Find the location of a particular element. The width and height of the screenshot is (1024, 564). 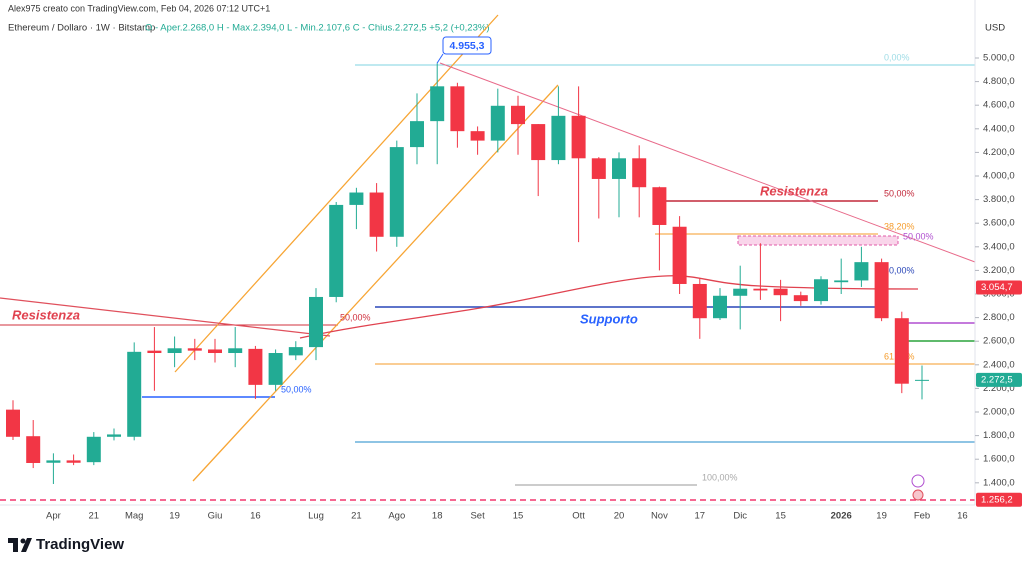

y-tick-label: 3.400,0 is located at coordinates (999, 246).